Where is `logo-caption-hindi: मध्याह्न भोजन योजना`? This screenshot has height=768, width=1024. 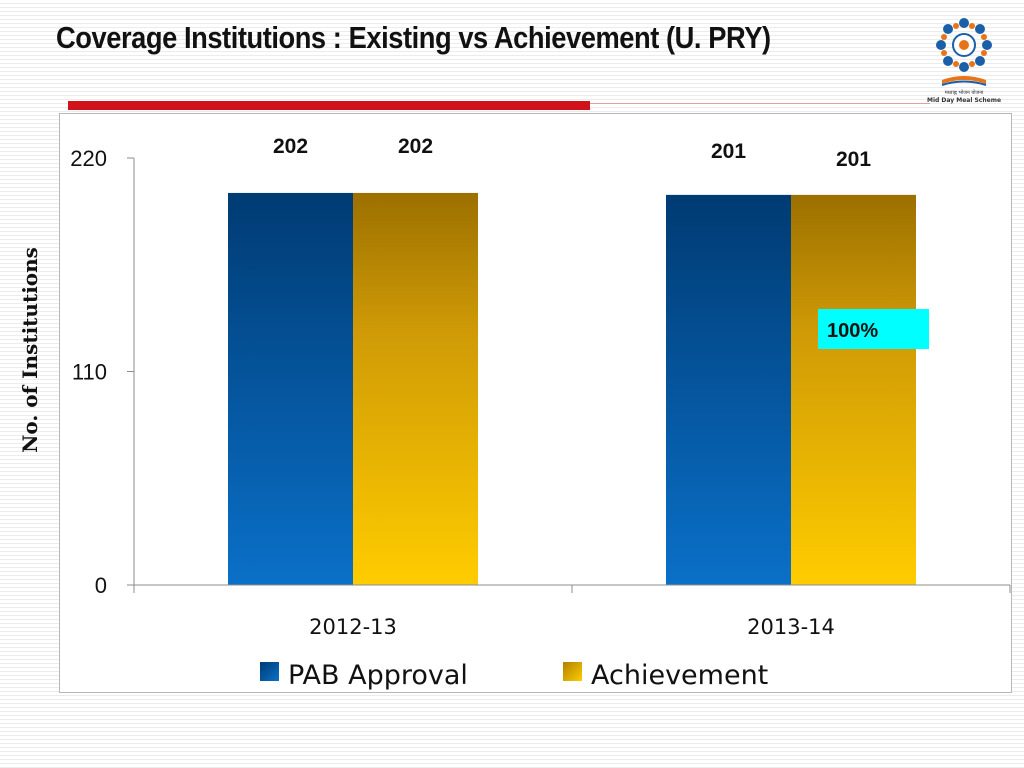 logo-caption-hindi: मध्याह्न भोजन योजना is located at coordinates (964, 93).